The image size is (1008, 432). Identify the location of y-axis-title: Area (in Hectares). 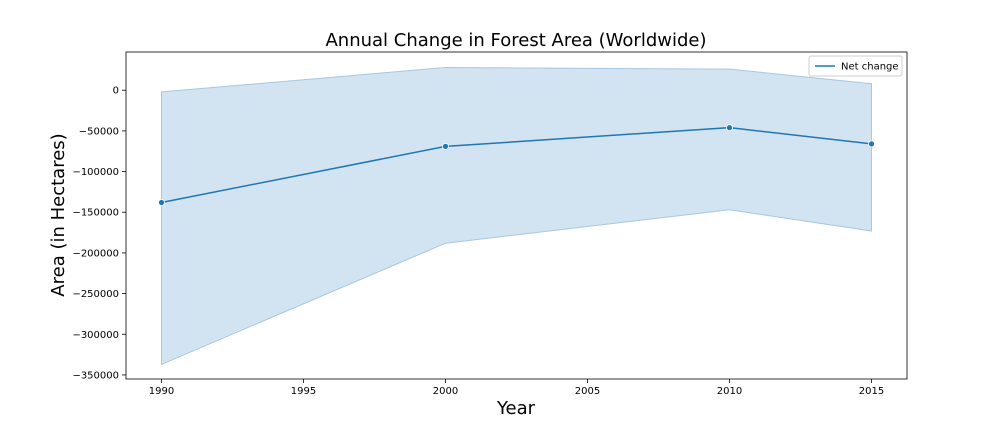
(58, 214).